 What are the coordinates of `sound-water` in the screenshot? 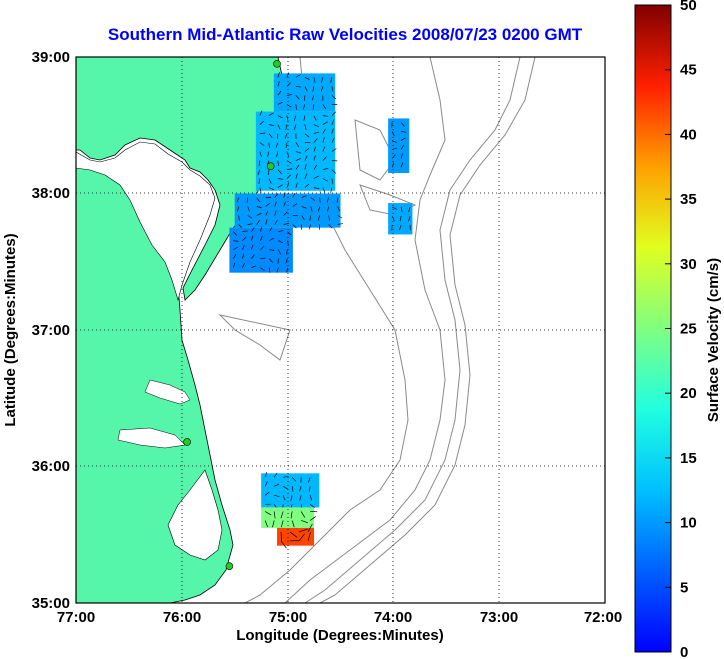 It's located at (195, 515).